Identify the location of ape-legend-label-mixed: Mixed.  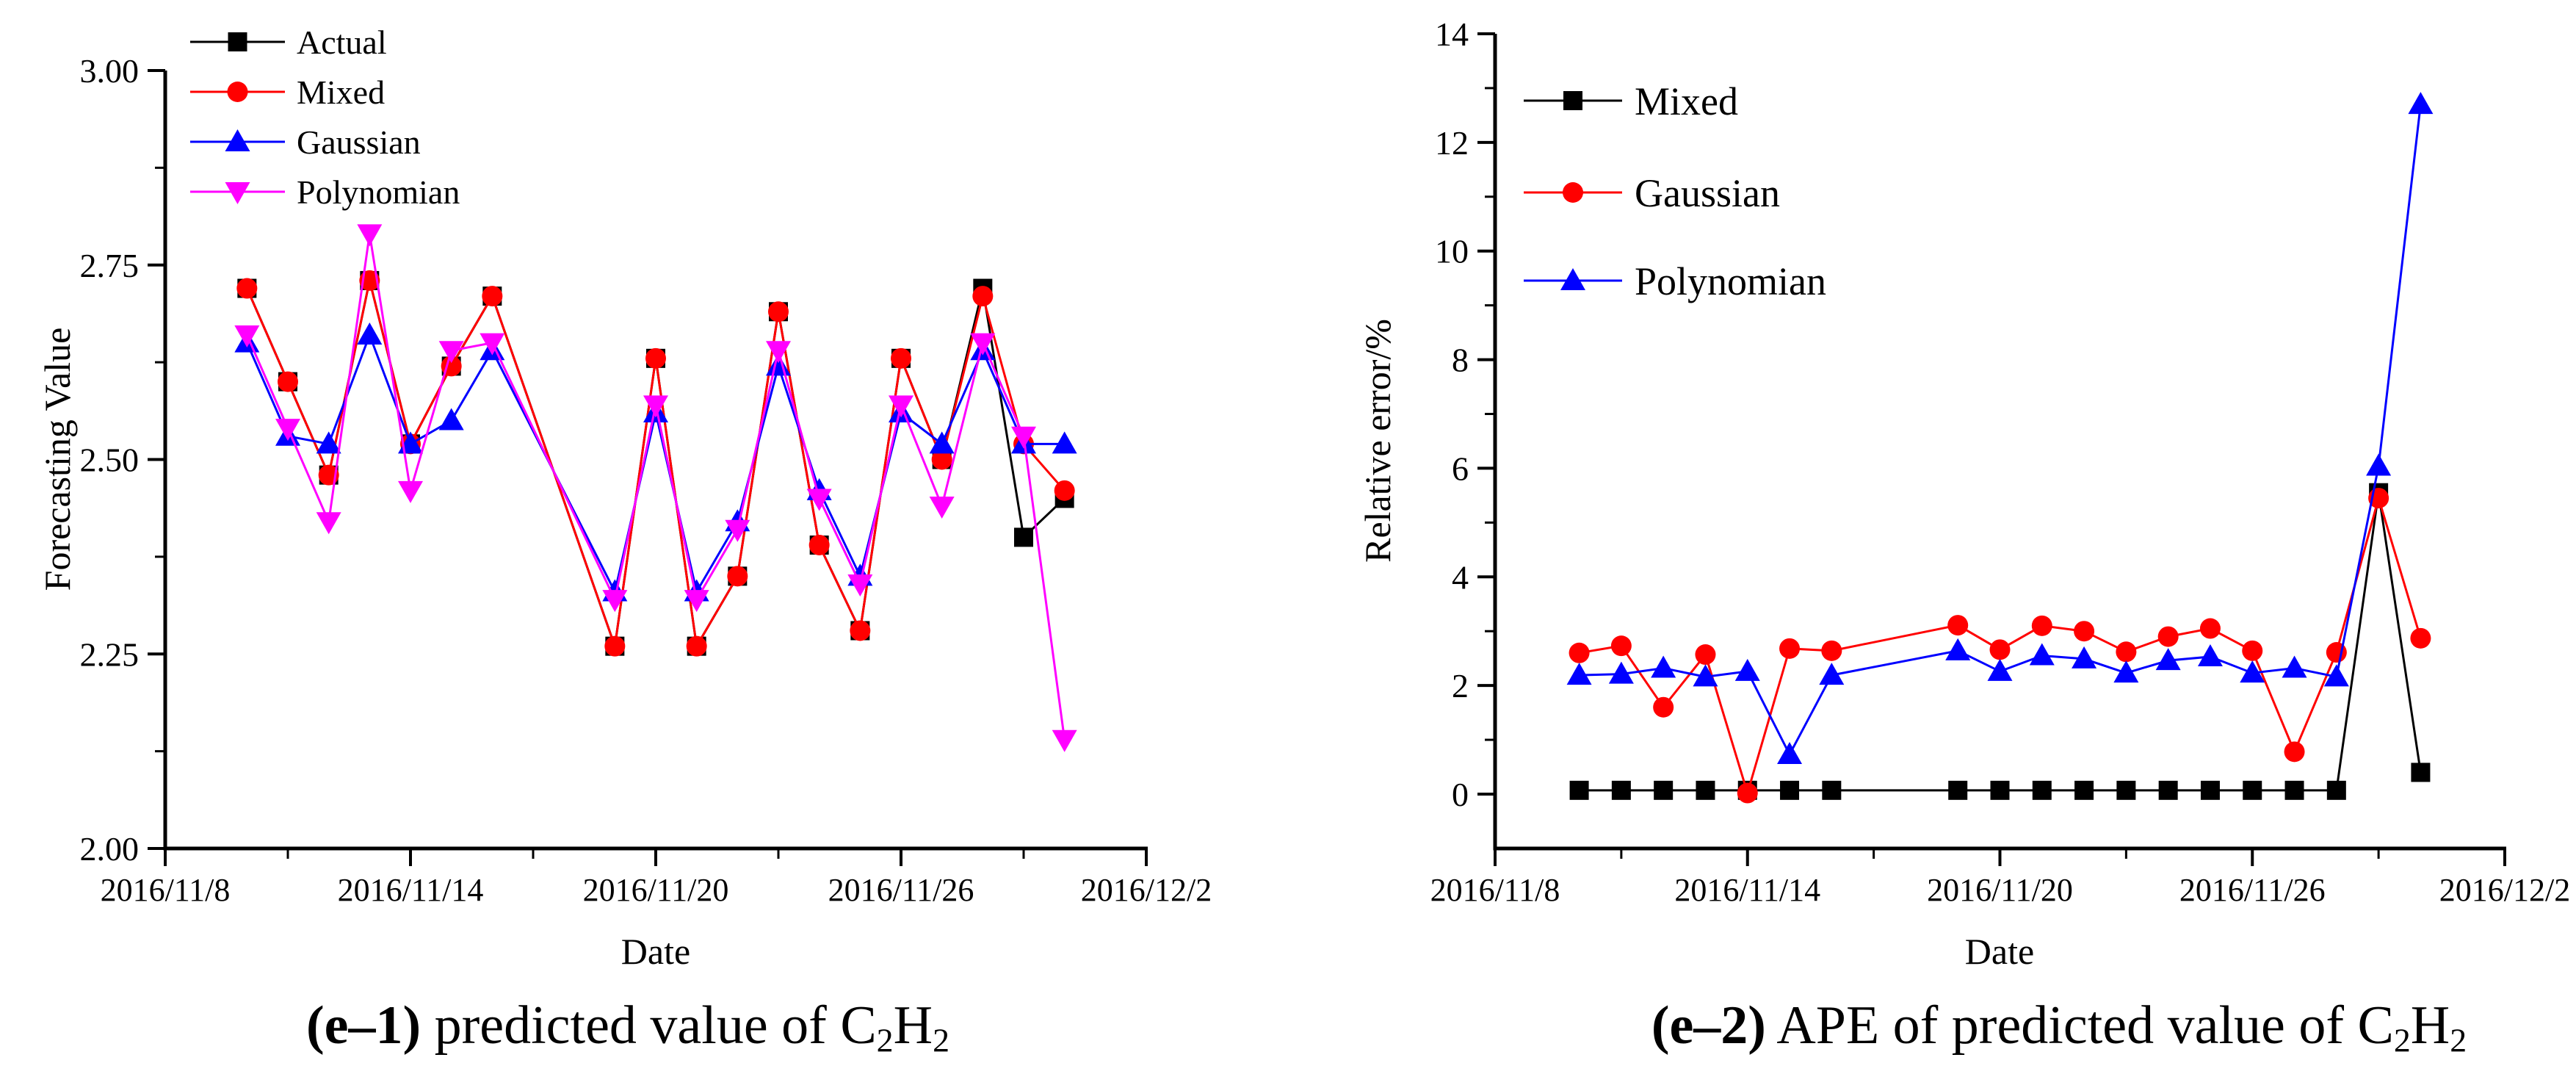
(1686, 101).